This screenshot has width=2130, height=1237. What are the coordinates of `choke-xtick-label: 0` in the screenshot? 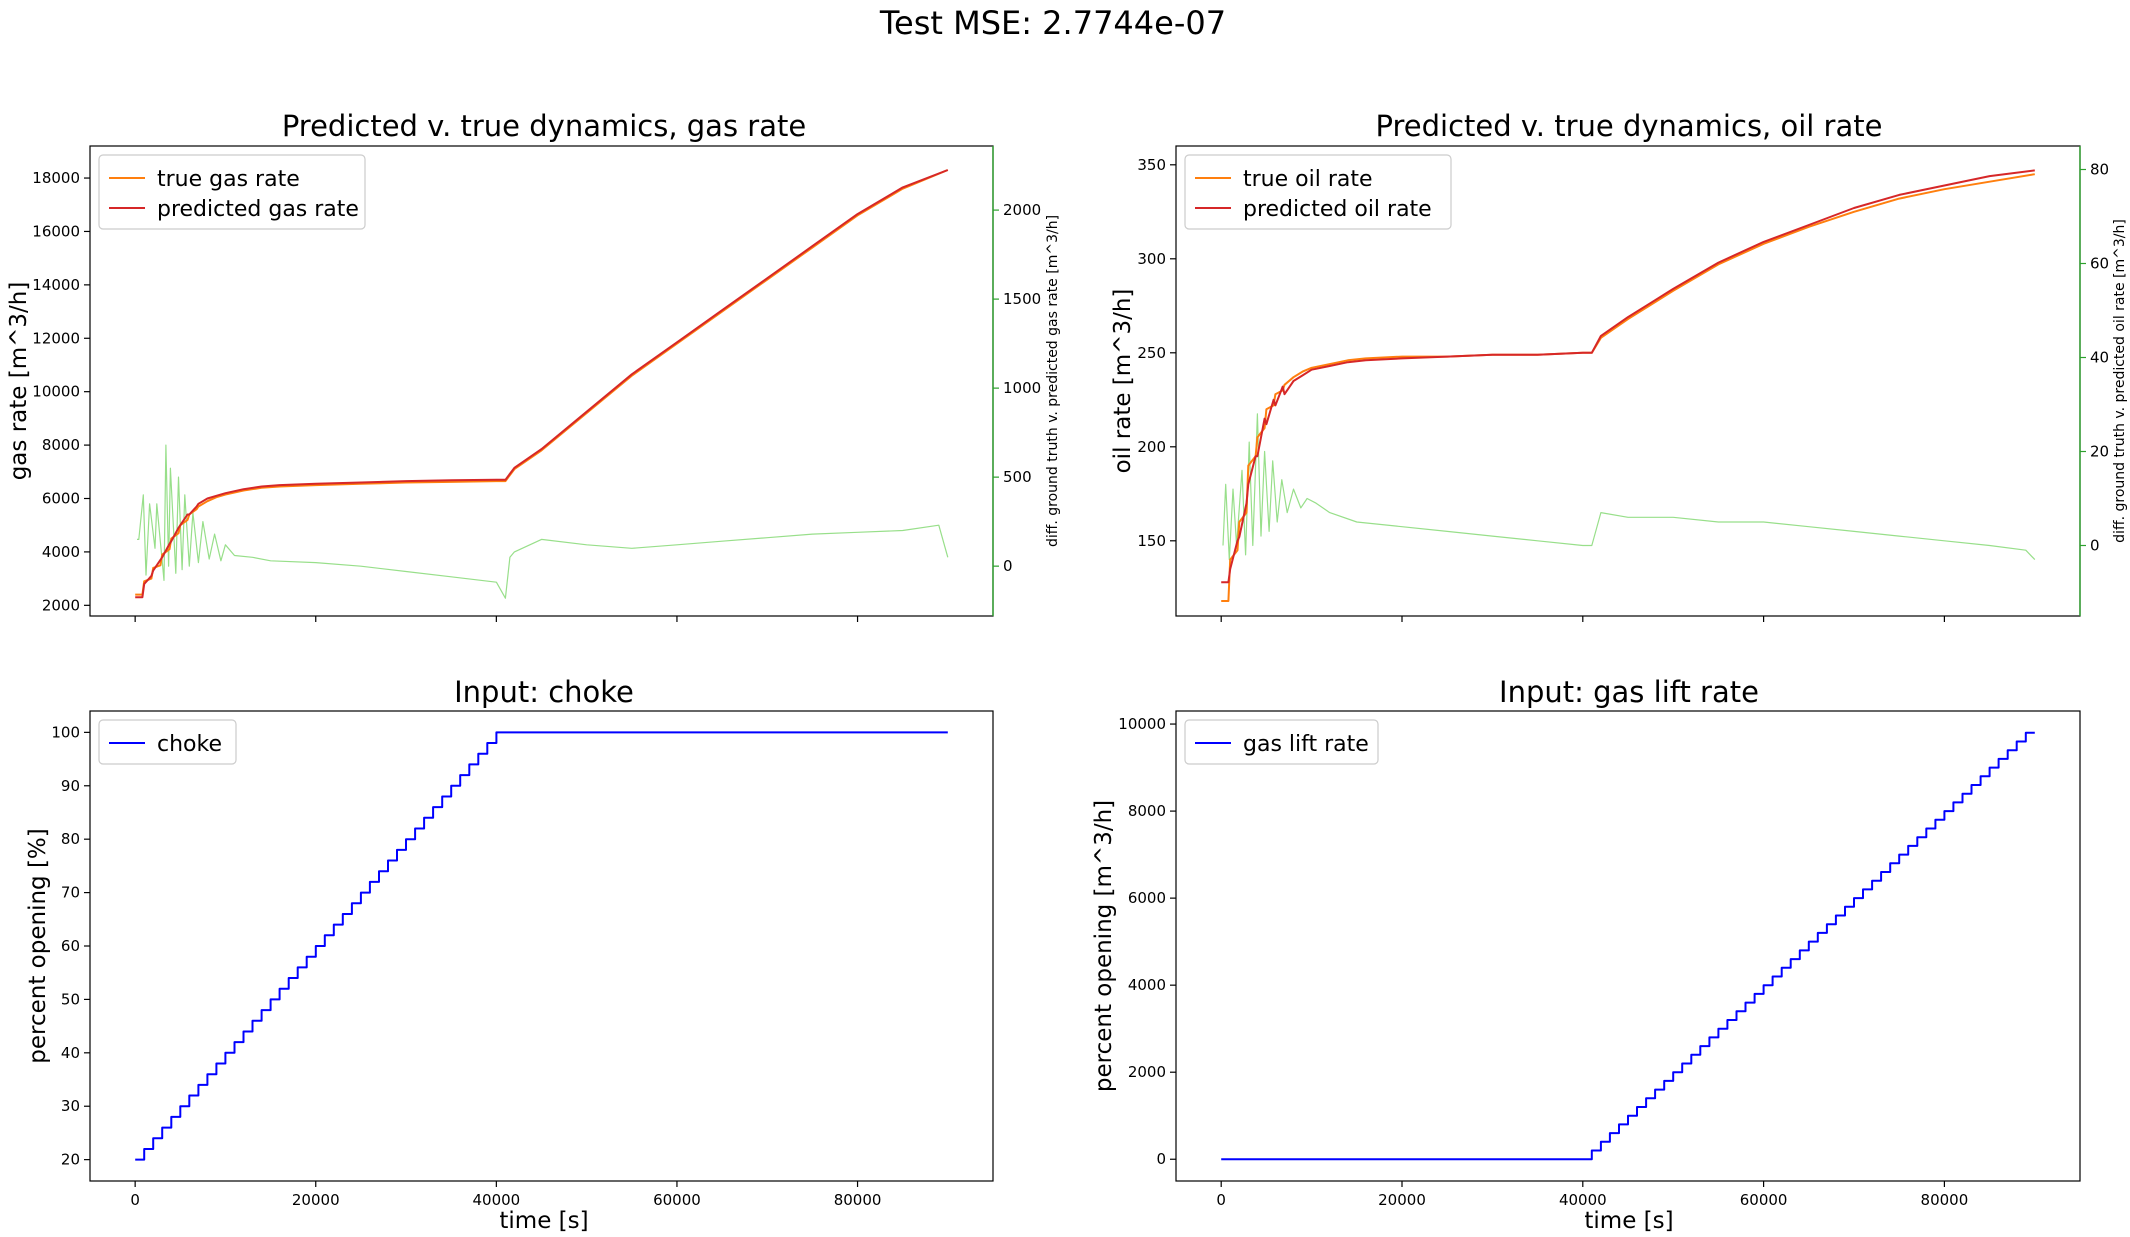 It's located at (135, 1200).